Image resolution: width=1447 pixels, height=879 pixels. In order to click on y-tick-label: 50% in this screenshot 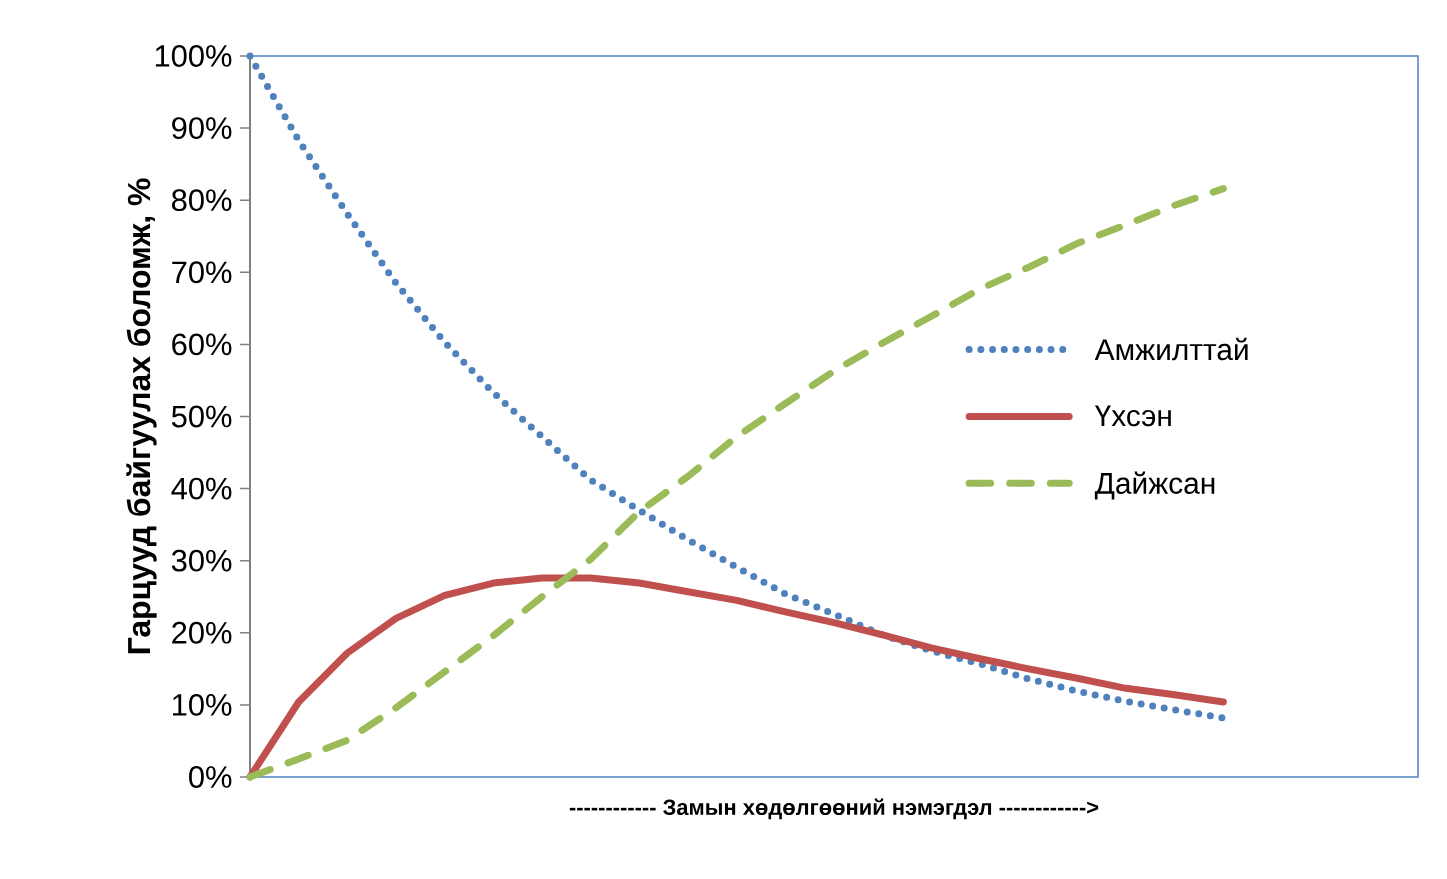, I will do `click(201, 416)`.